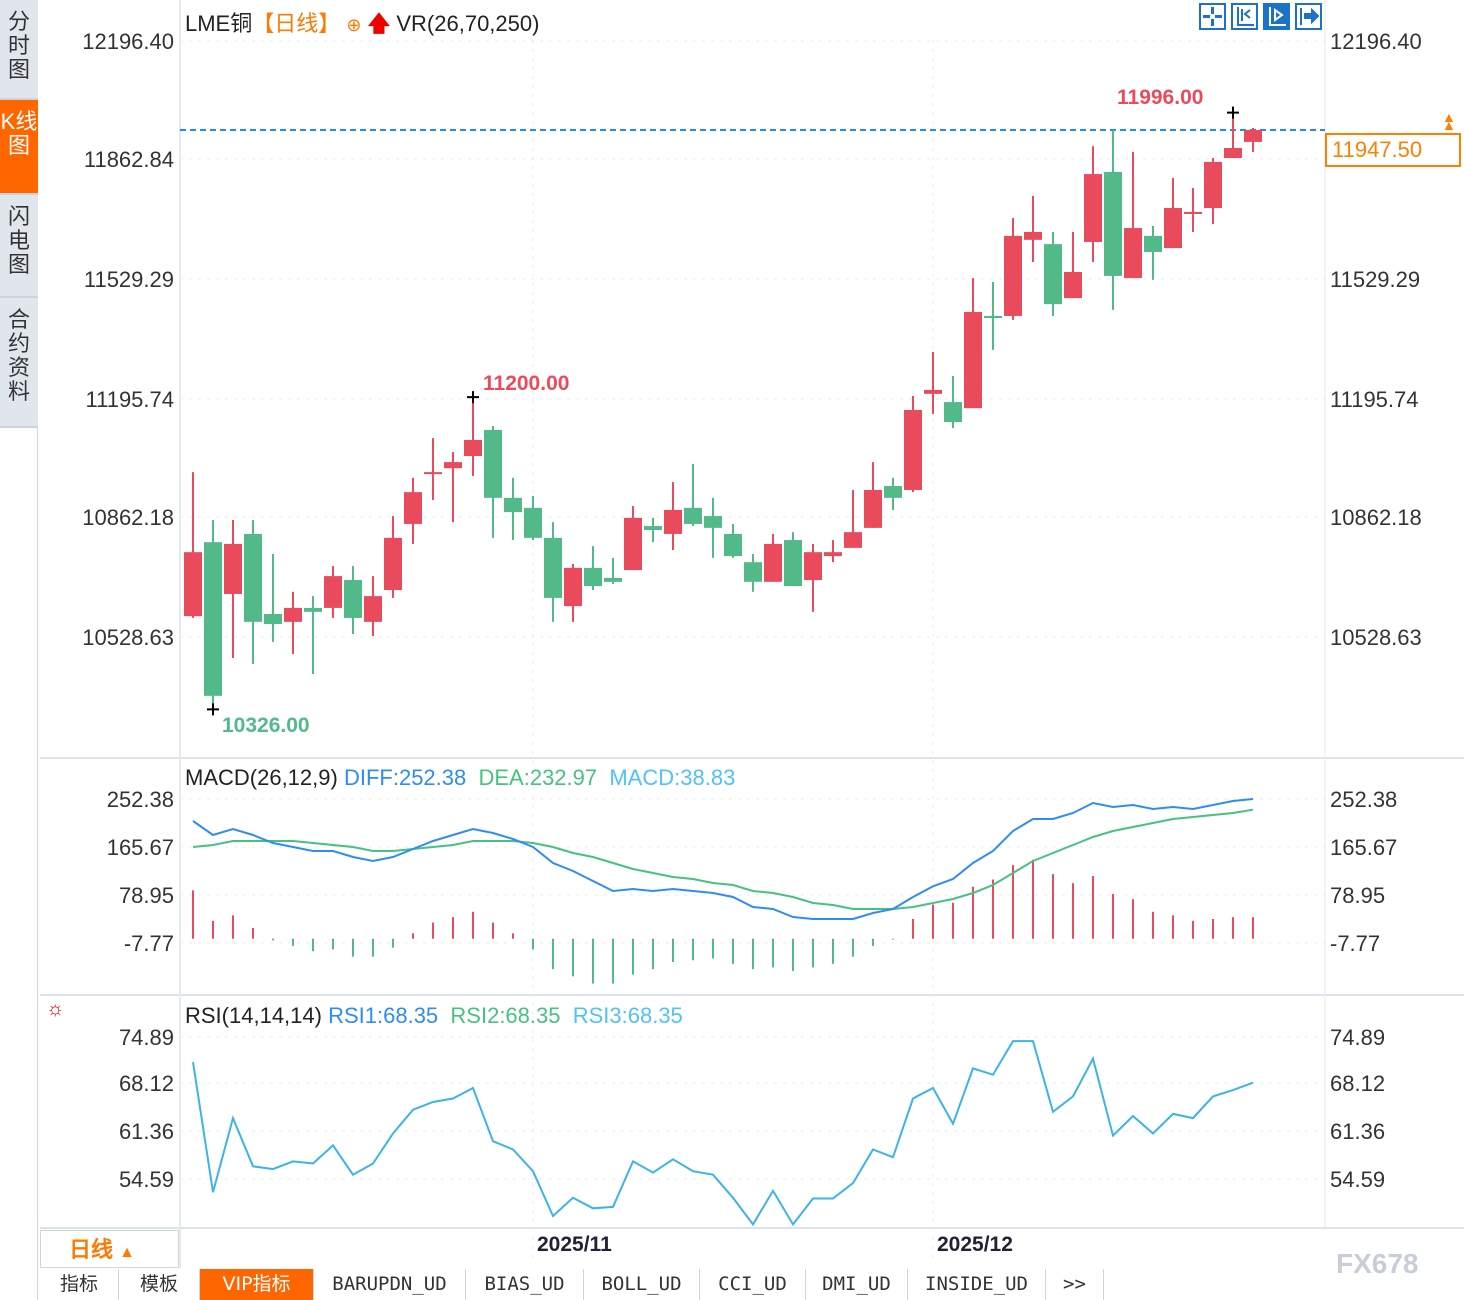  What do you see at coordinates (1212, 16) in the screenshot?
I see `crosshair-tool-button` at bounding box center [1212, 16].